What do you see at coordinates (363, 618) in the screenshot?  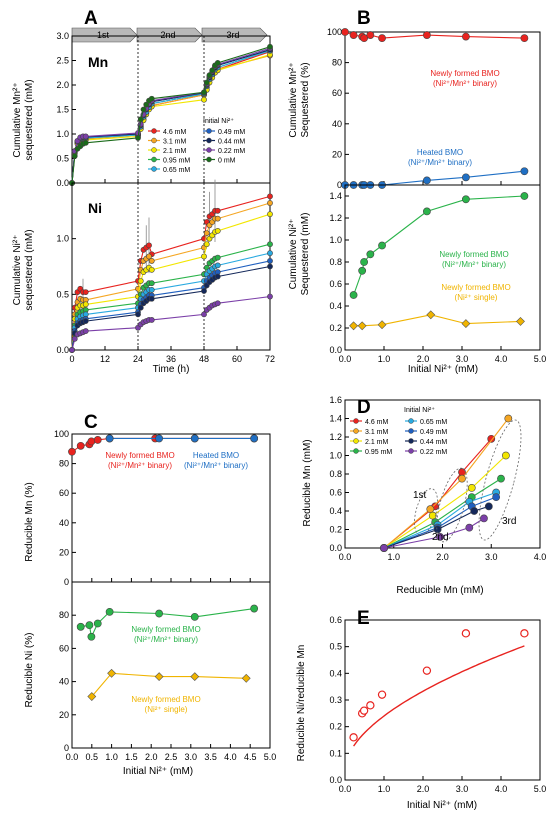 I see `panel-letter-e: E` at bounding box center [363, 618].